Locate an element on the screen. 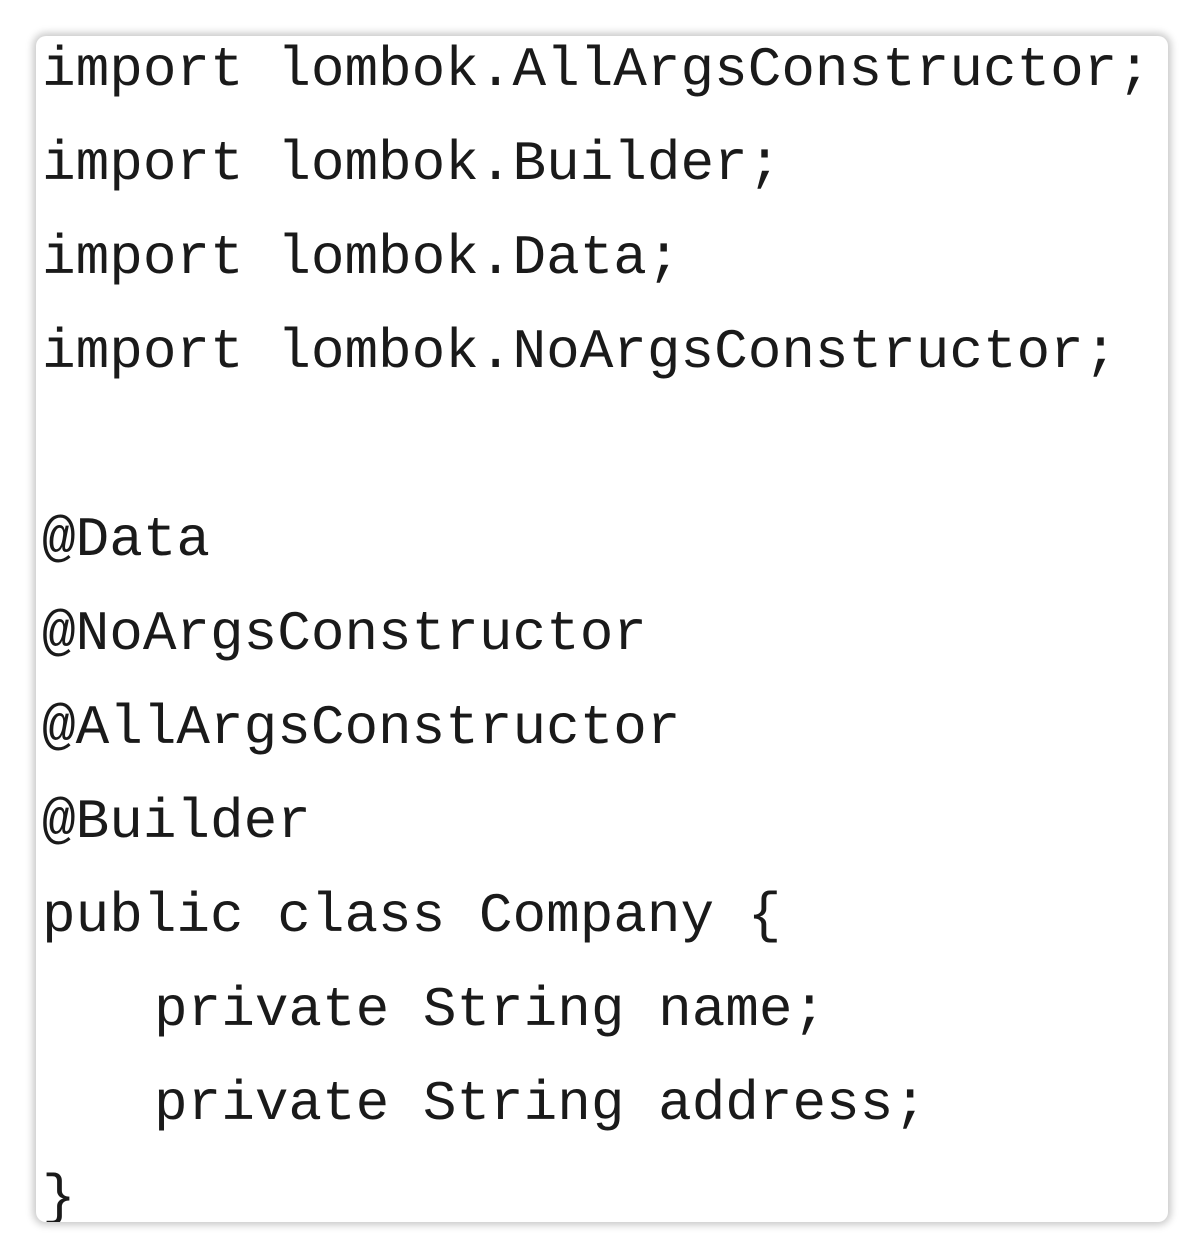 The image size is (1204, 1258). closing-brace: } is located at coordinates (59, 1194).